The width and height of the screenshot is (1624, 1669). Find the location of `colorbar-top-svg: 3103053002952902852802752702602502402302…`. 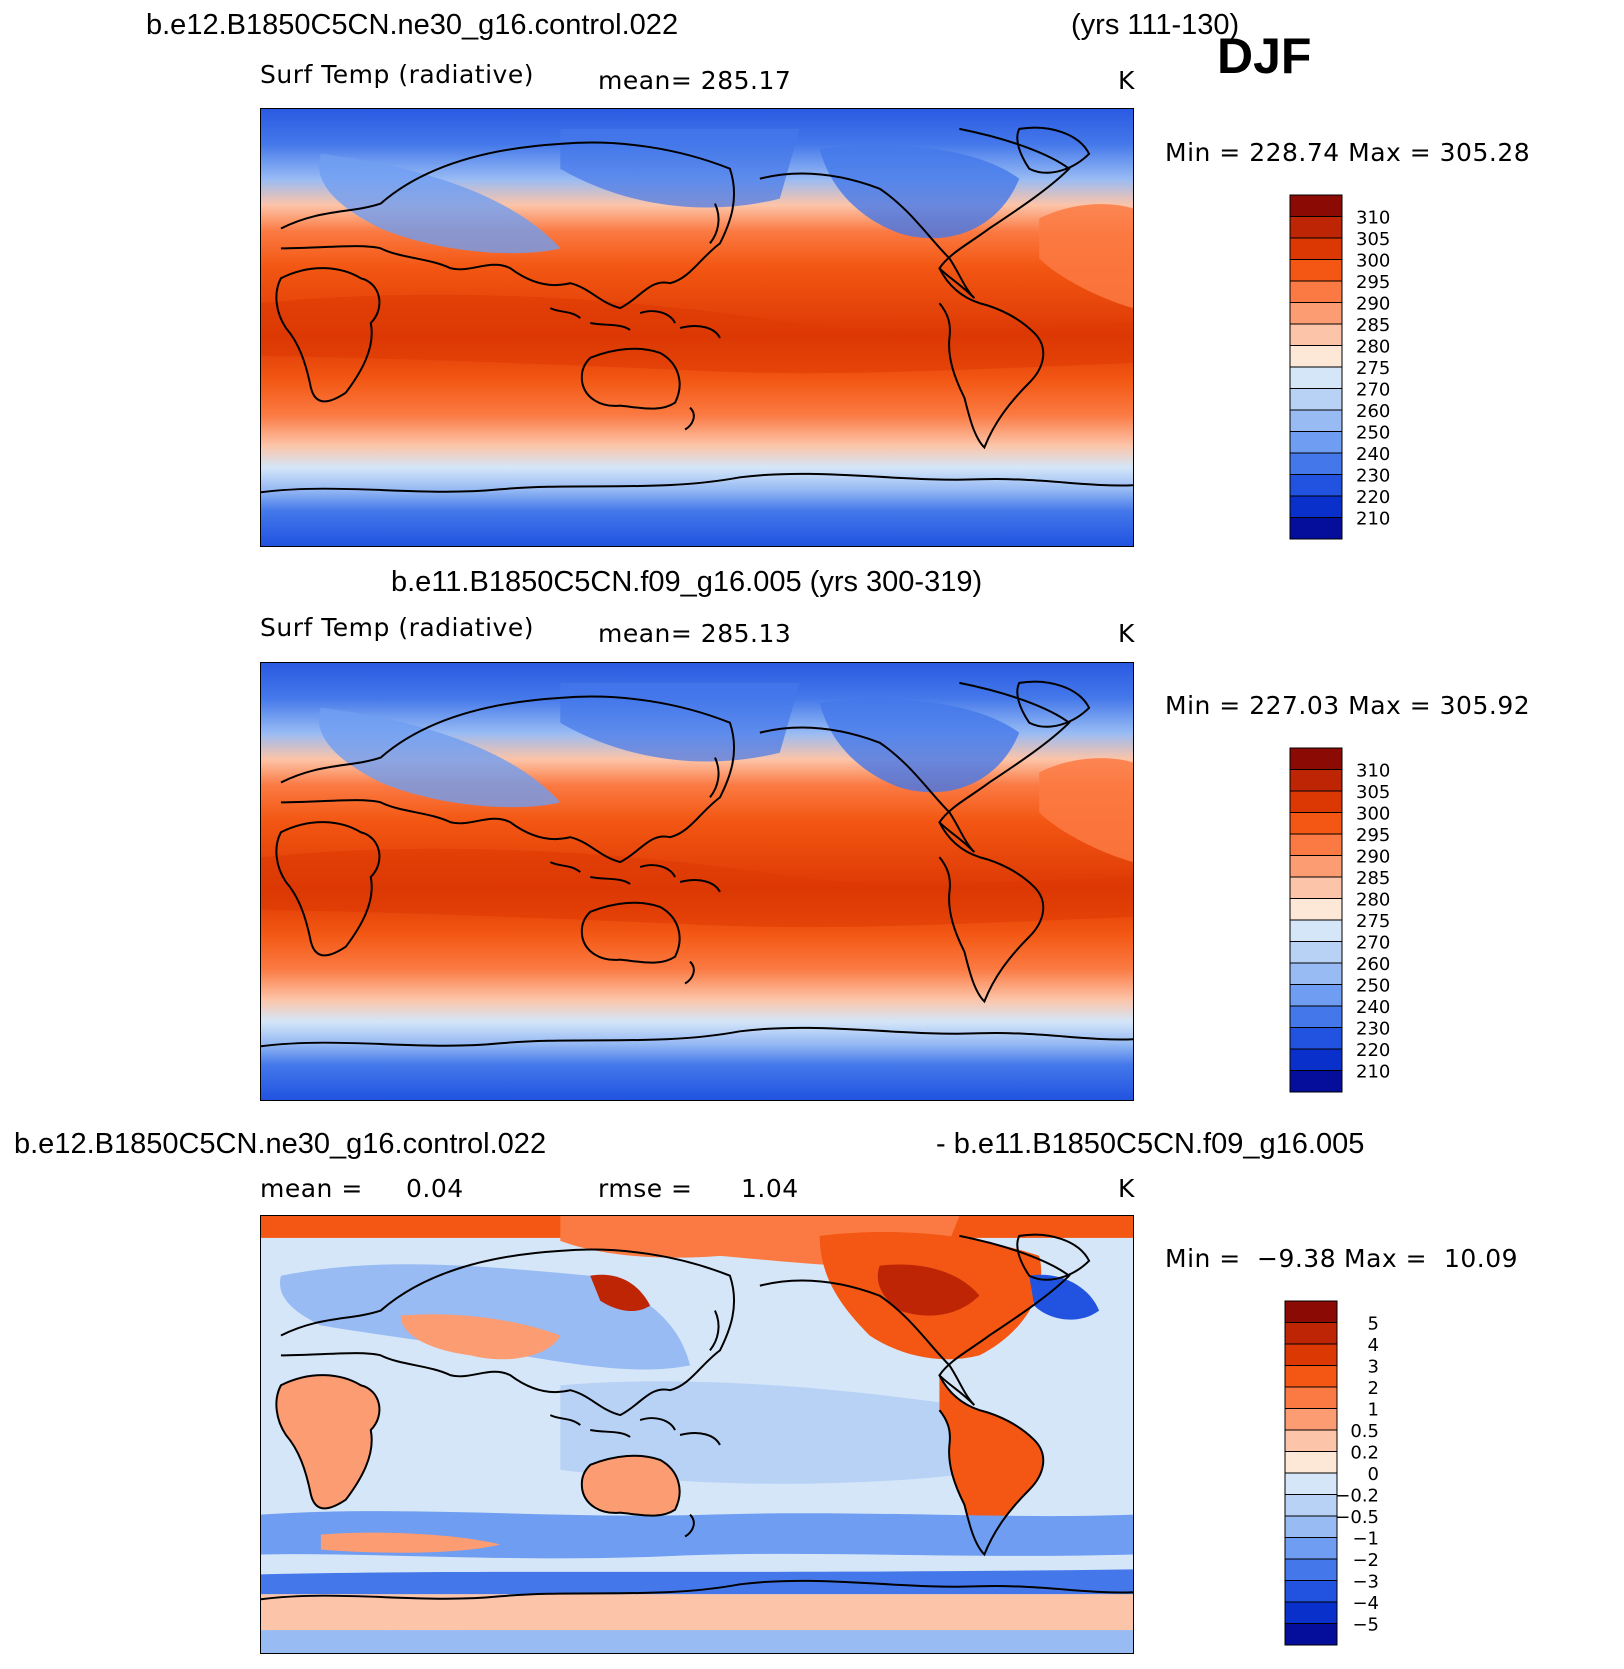

colorbar-top-svg: 3103053002952902852802752702602502402302… is located at coordinates (1339, 367).